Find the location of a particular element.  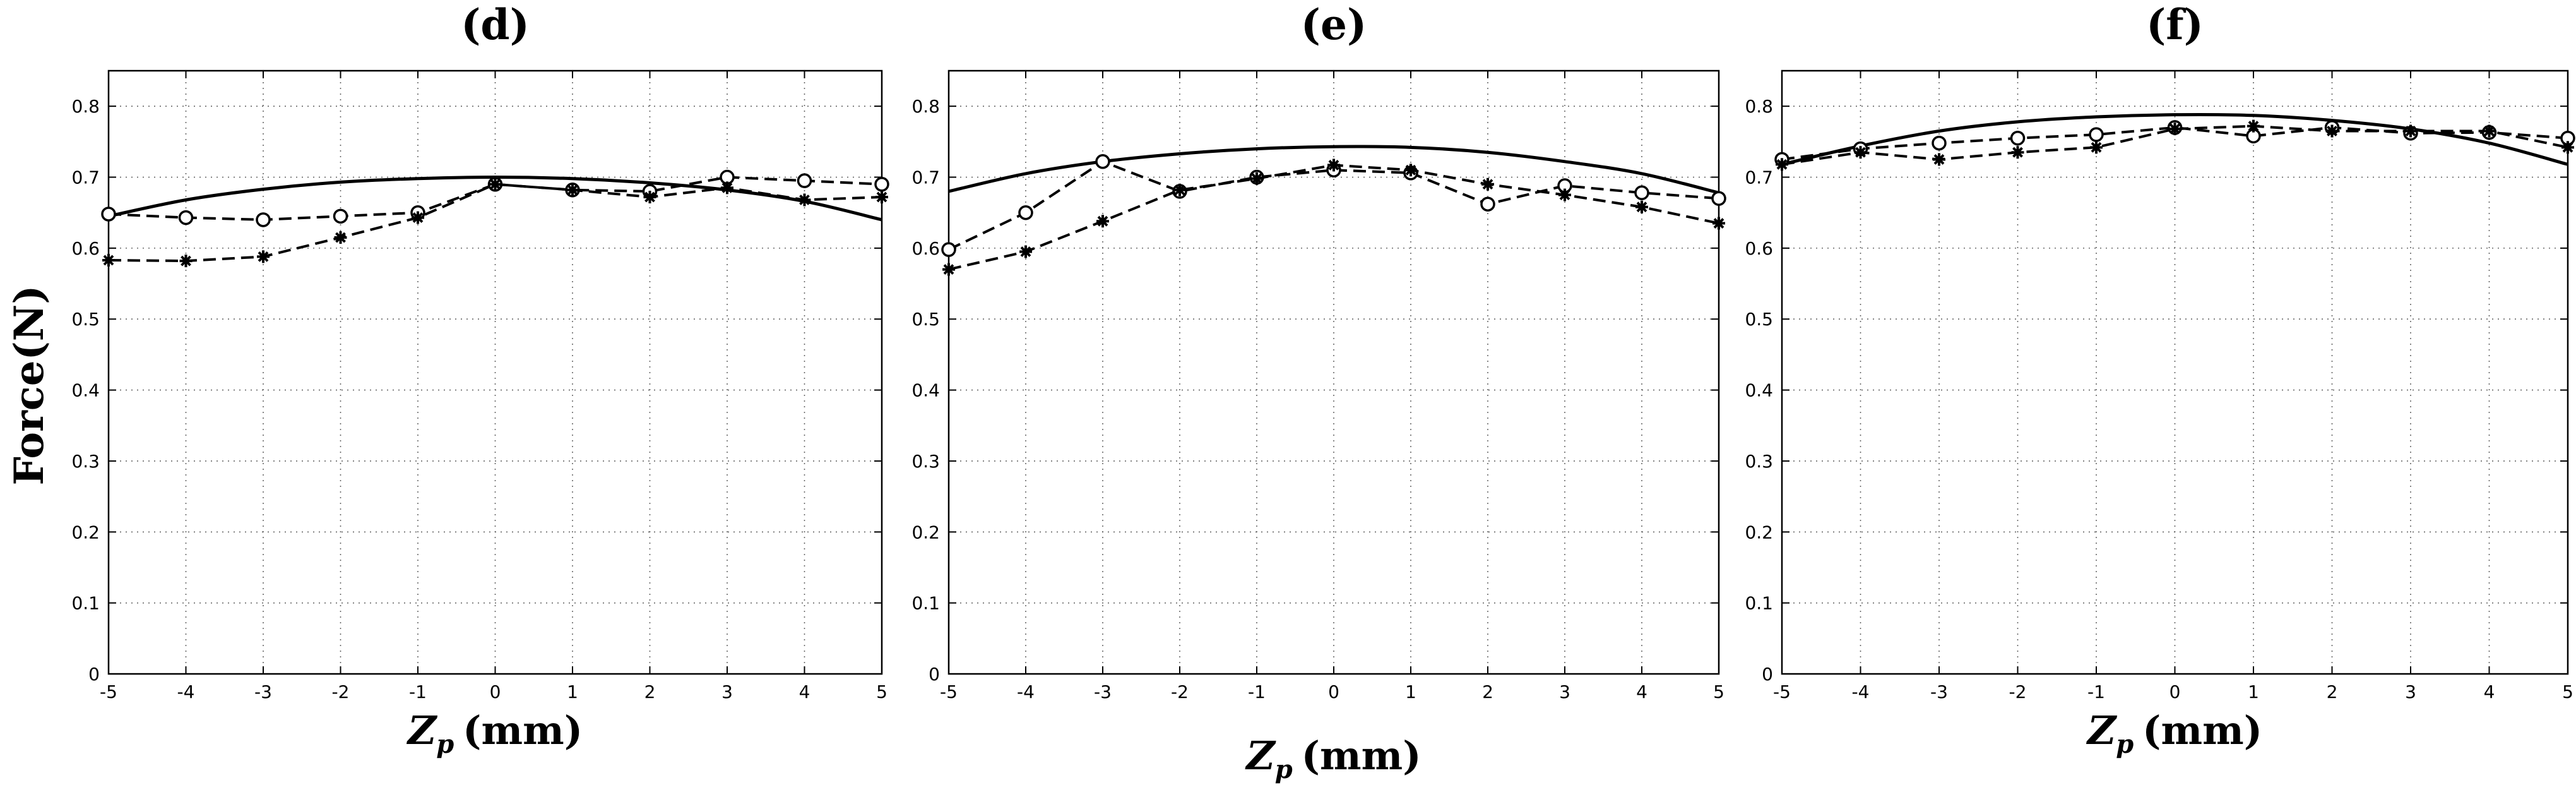

y-axis-label: Force(N) is located at coordinates (30, 385).